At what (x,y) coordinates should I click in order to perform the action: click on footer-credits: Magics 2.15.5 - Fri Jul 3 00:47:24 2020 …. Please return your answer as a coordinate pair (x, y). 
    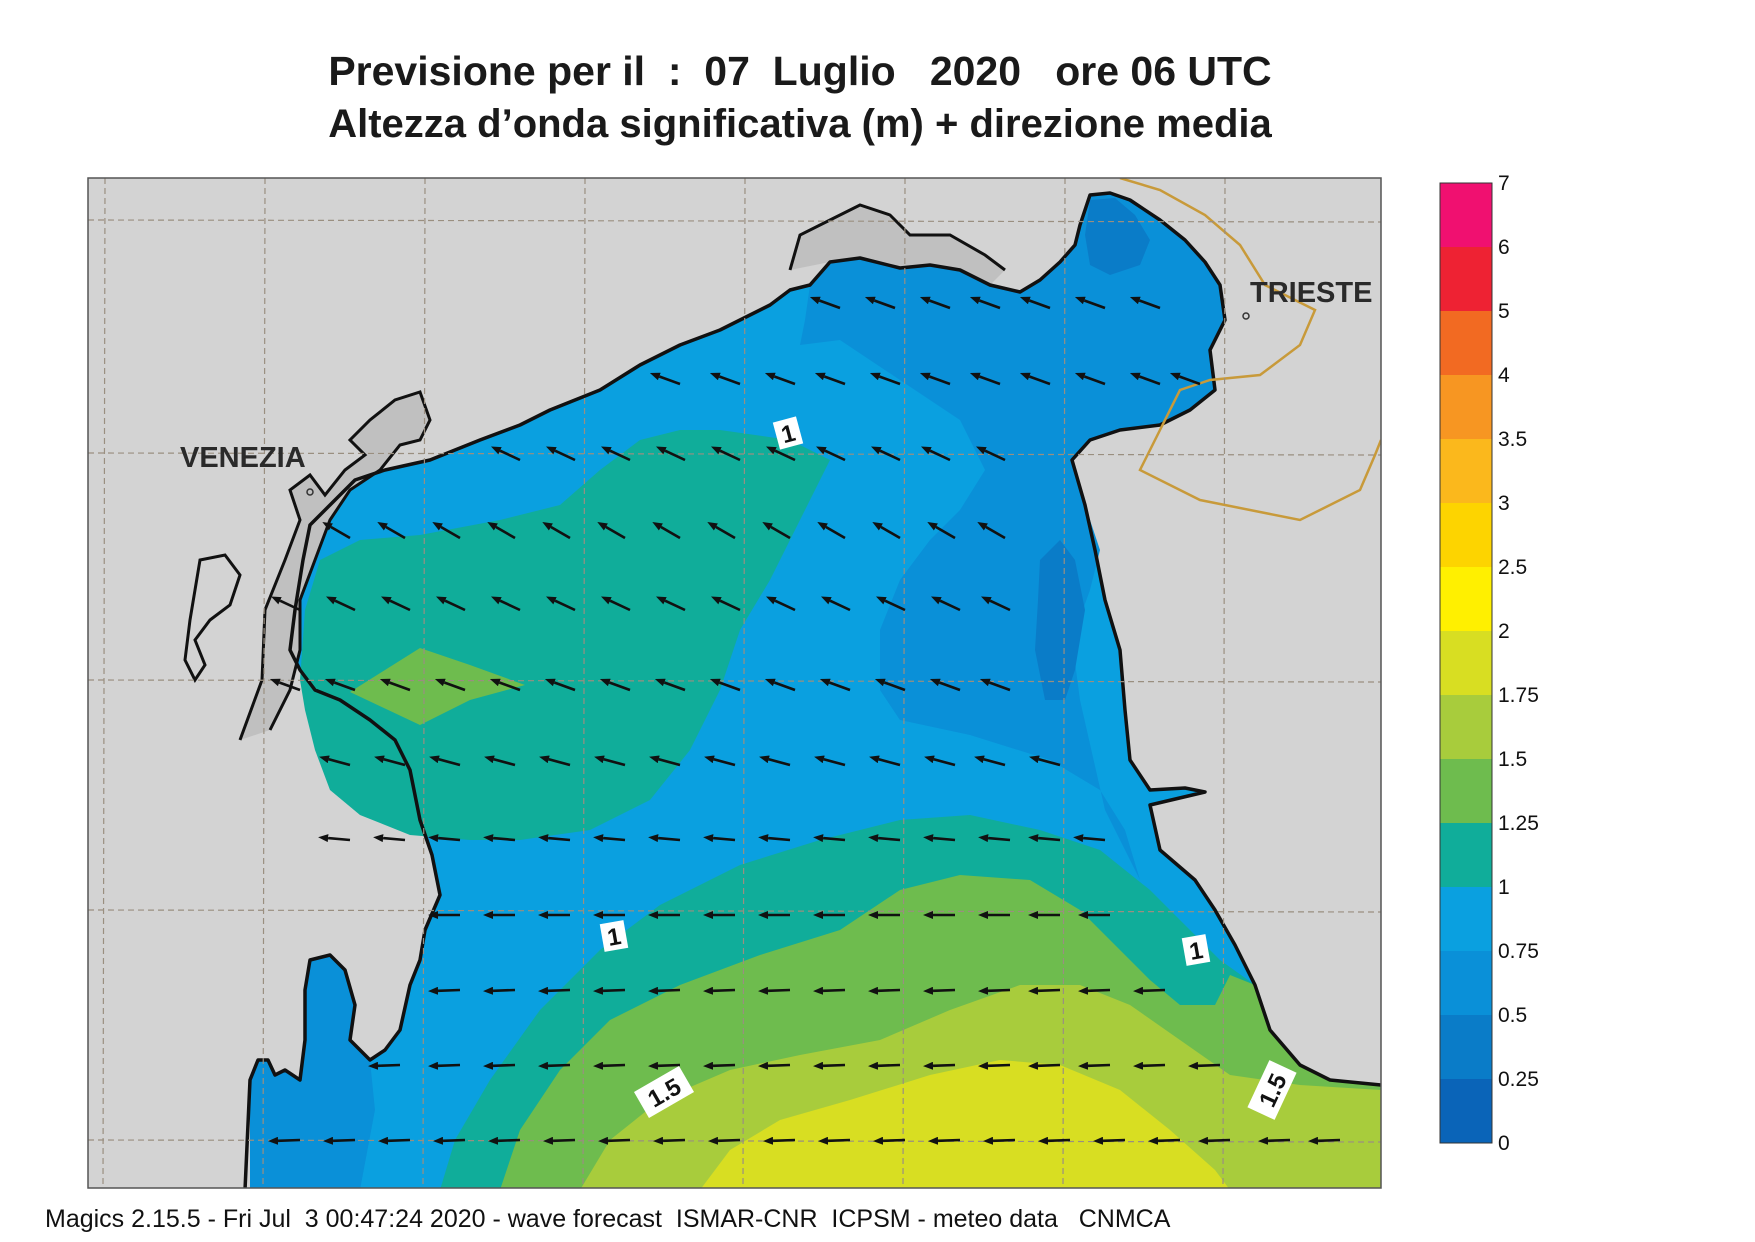
    Looking at the image, I should click on (608, 1219).